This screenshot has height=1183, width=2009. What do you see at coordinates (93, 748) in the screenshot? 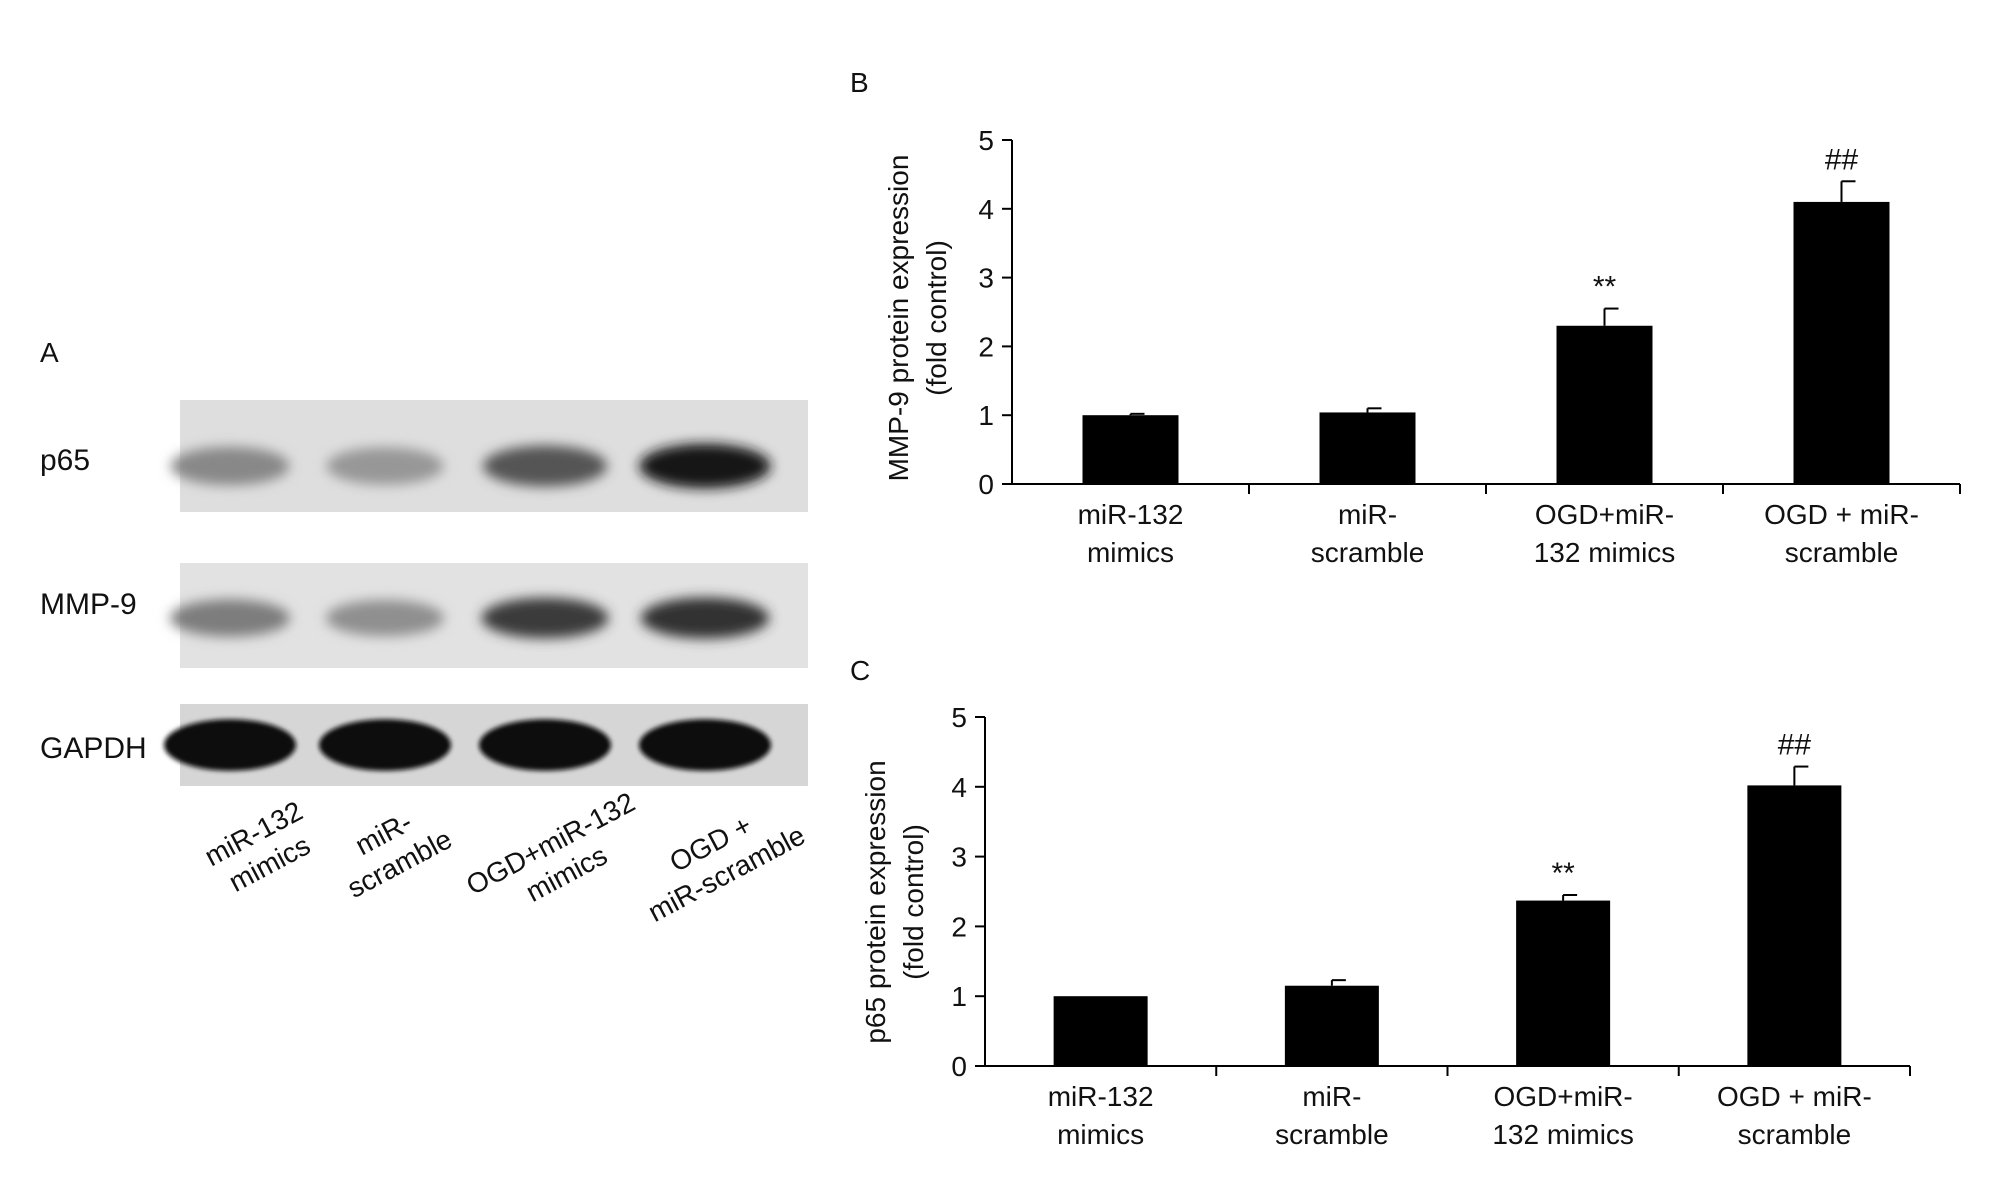
I see `blot-row-label-gapdh: GAPDH` at bounding box center [93, 748].